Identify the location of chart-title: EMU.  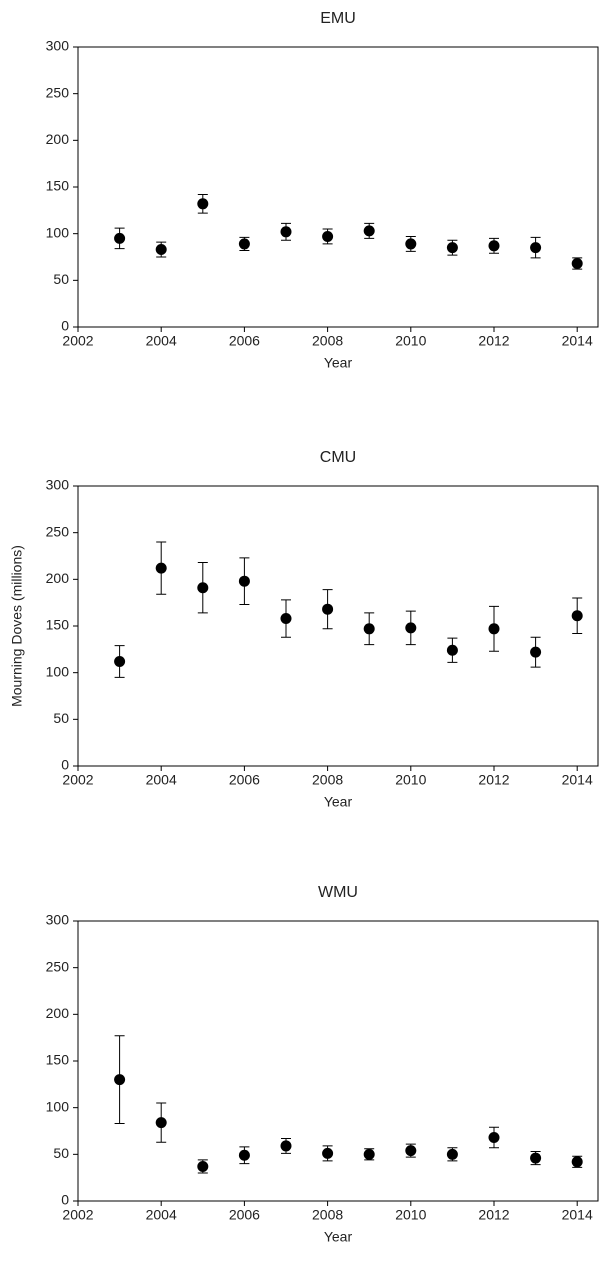
(338, 18).